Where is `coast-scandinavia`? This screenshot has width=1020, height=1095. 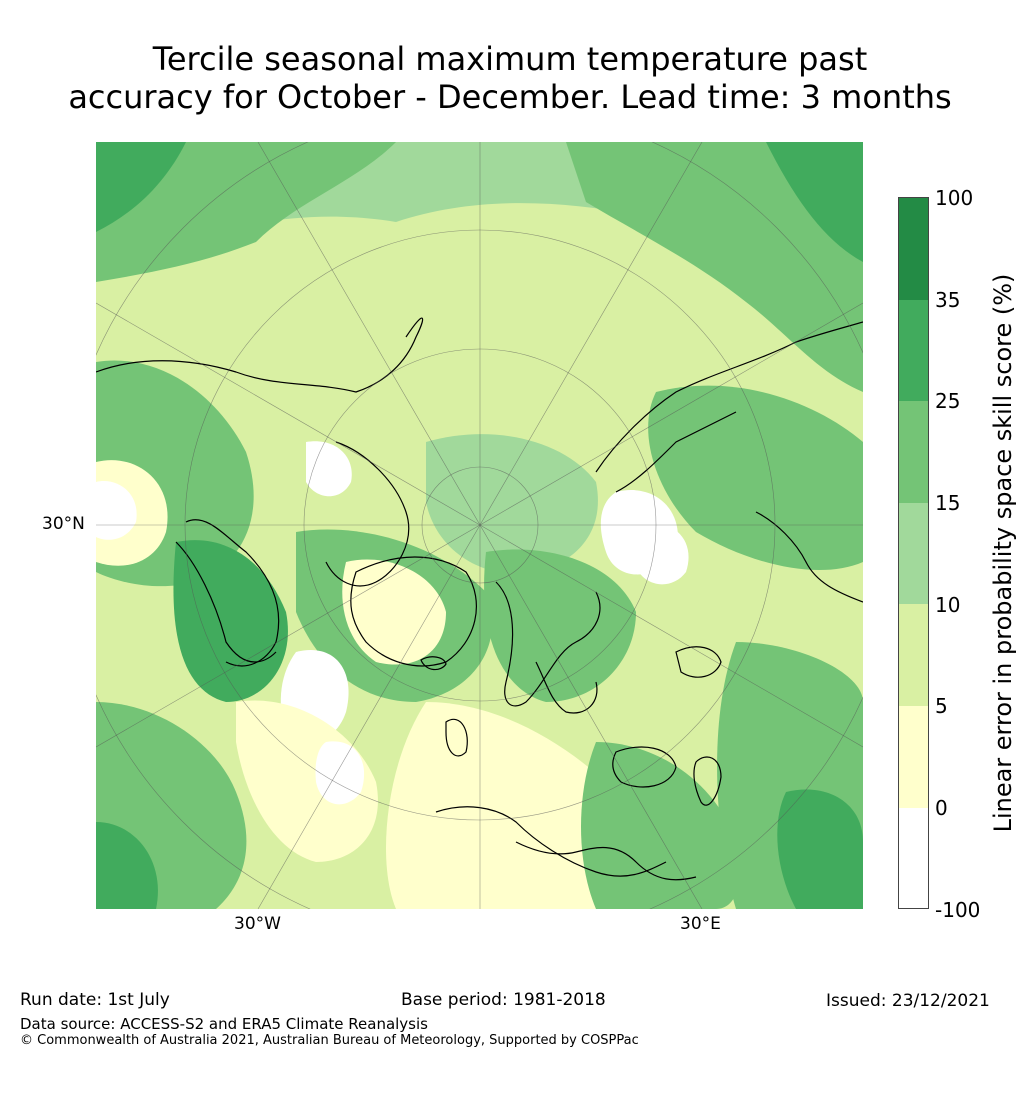
coast-scandinavia is located at coordinates (548, 644).